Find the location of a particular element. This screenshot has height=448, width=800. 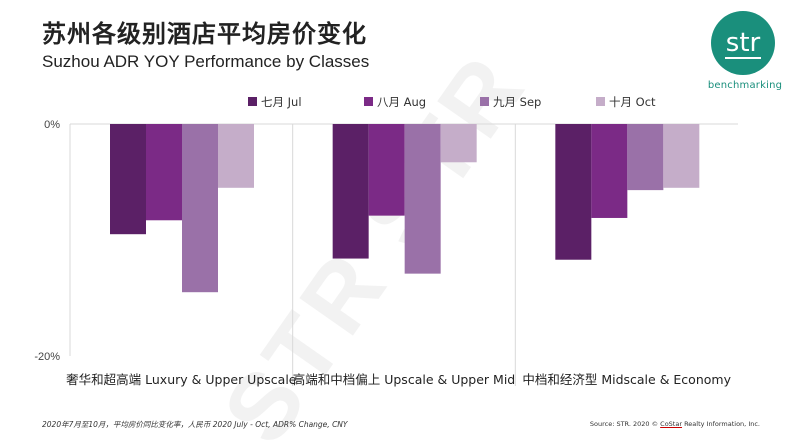

legend-label-2: 八月 Aug is located at coordinates (401, 102).